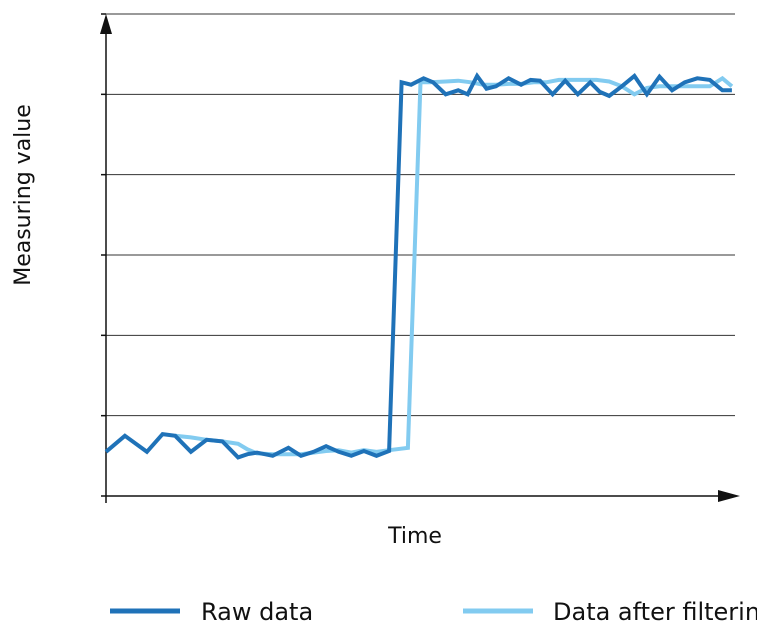 Image resolution: width=757 pixels, height=625 pixels. What do you see at coordinates (655, 611) in the screenshot?
I see `legend-label-data-after-filtering: Data after filtering` at bounding box center [655, 611].